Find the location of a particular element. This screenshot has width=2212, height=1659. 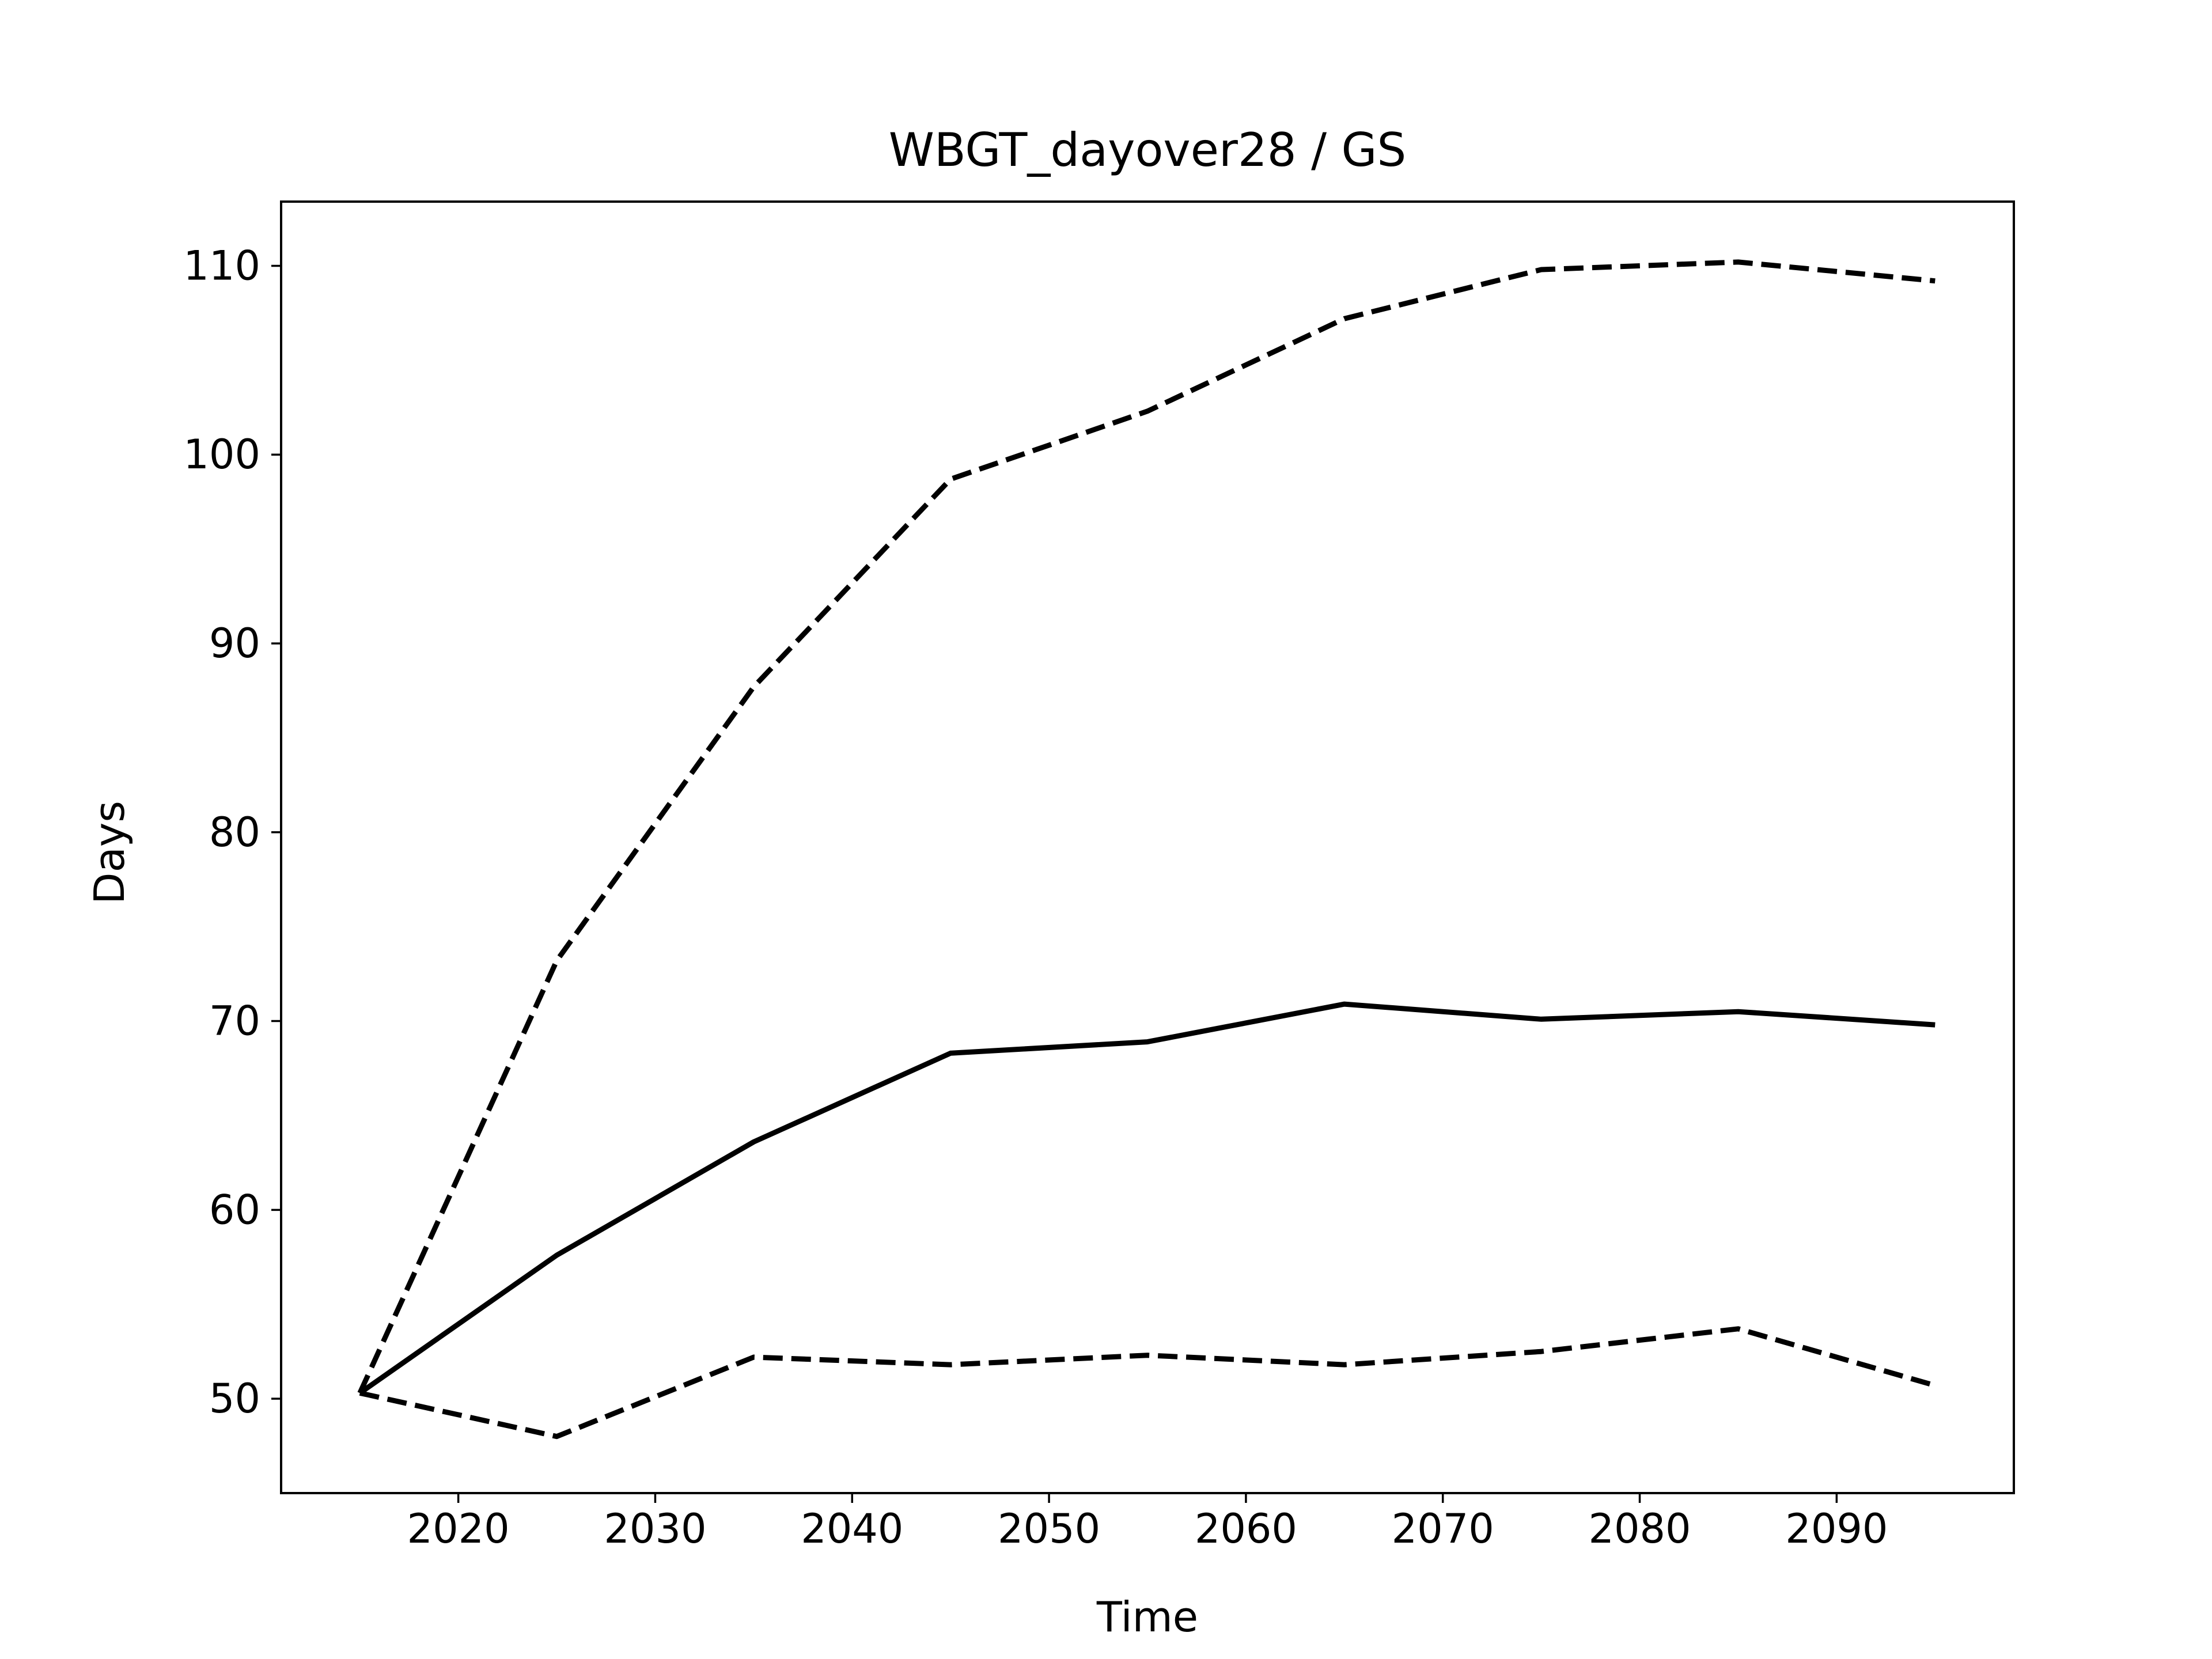

x-tick-label: 2090 is located at coordinates (1836, 1528).